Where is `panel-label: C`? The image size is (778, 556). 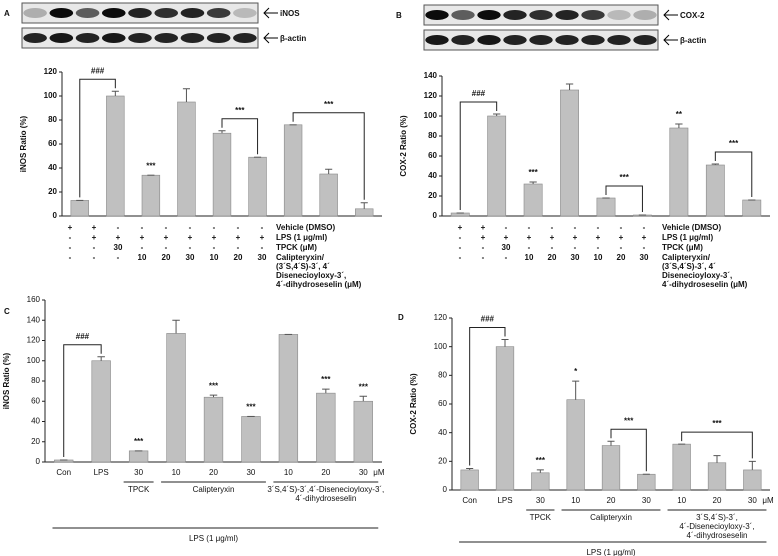
panel-label: C is located at coordinates (7, 311).